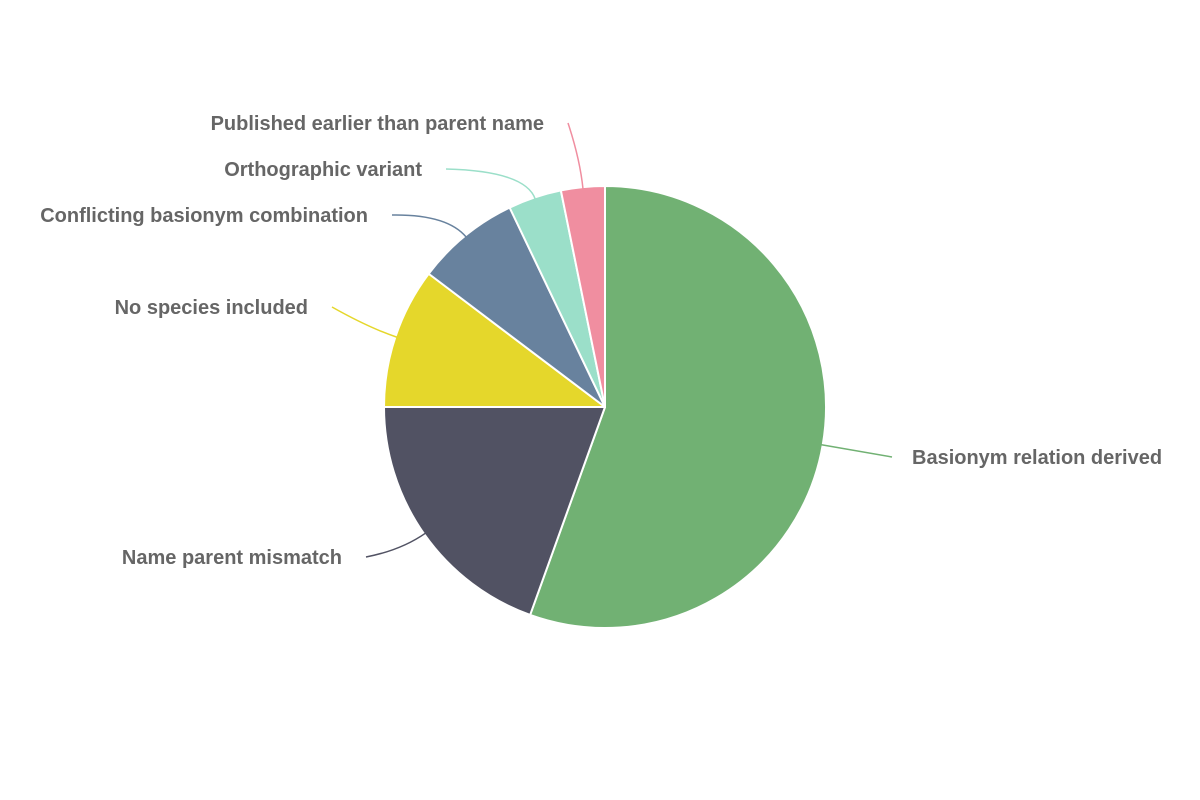 Image resolution: width=1200 pixels, height=800 pixels. What do you see at coordinates (1037, 458) in the screenshot?
I see `slice-label-basionym-relation-derived: Basionym relation derived` at bounding box center [1037, 458].